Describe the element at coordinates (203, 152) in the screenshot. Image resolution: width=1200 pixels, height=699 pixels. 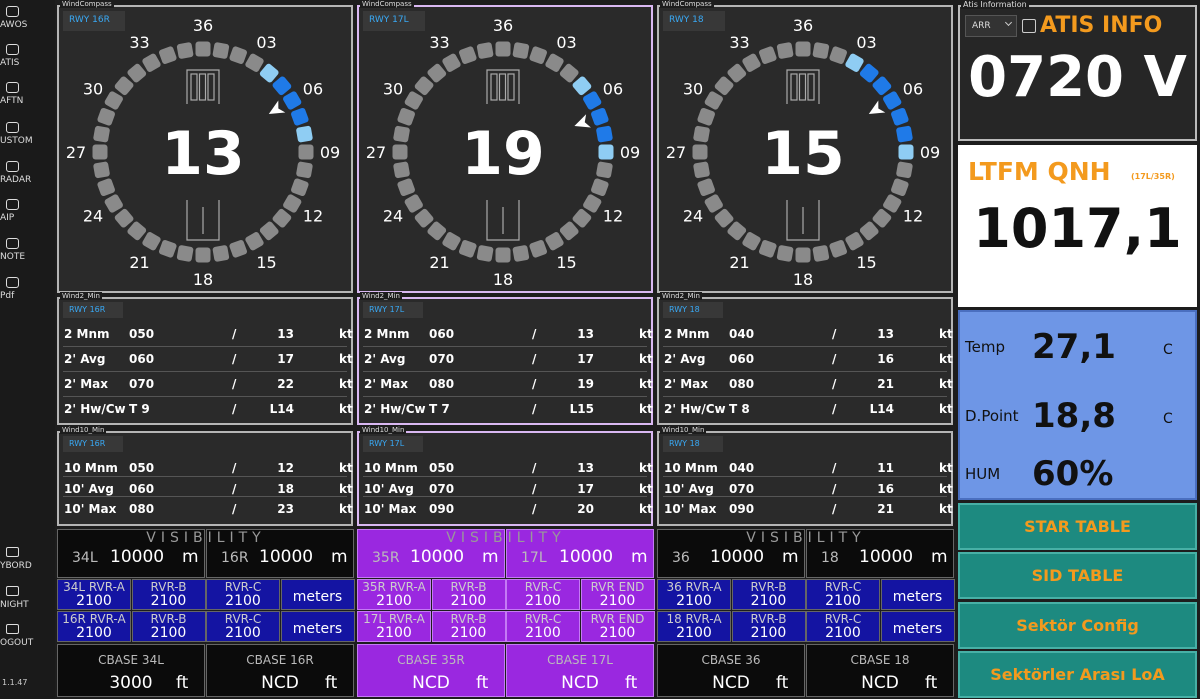
I see `compass: 36 03 06 09 12 15 18 21 24 27 30 33 13` at that location.